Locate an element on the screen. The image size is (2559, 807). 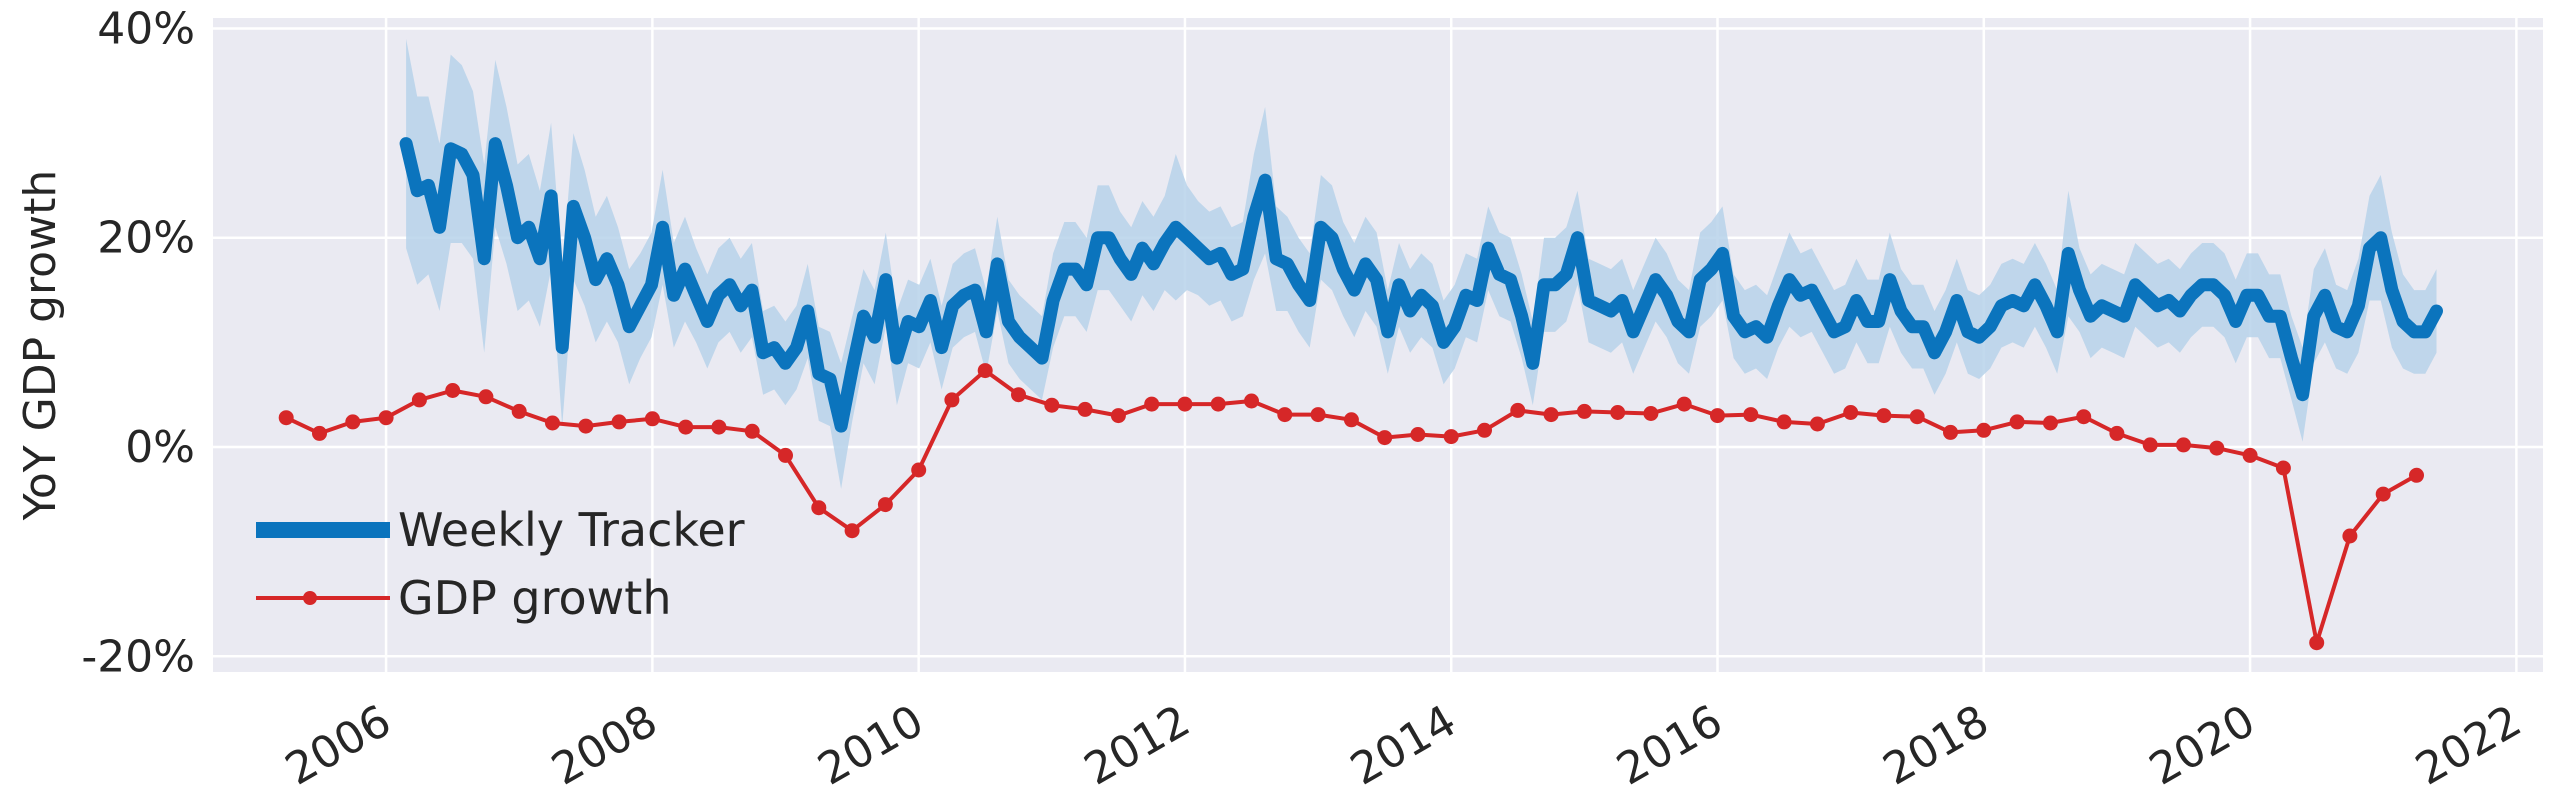
x-tick-label: 2006 is located at coordinates (338, 745).